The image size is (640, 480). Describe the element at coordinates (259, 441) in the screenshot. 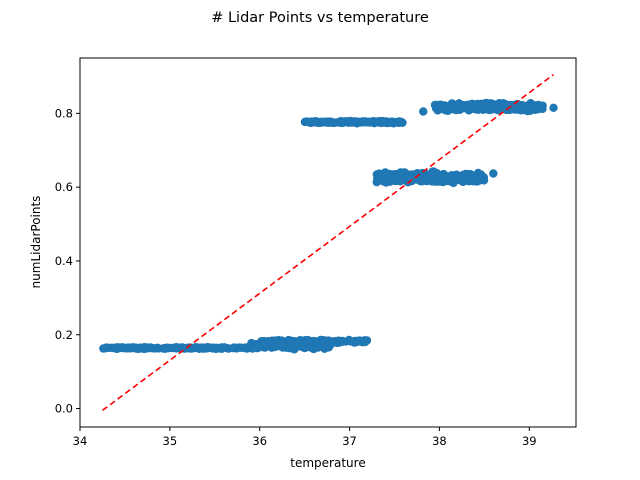

I see `x-tick-label: 36` at that location.